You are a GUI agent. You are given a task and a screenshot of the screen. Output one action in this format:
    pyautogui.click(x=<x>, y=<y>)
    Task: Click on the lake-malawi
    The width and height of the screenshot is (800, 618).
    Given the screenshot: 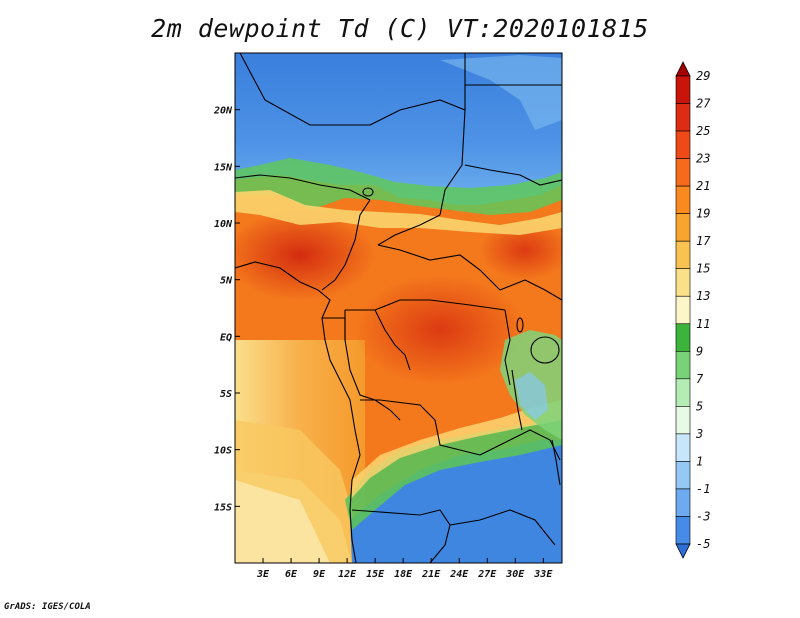 What is the action you would take?
    pyautogui.click(x=556, y=462)
    